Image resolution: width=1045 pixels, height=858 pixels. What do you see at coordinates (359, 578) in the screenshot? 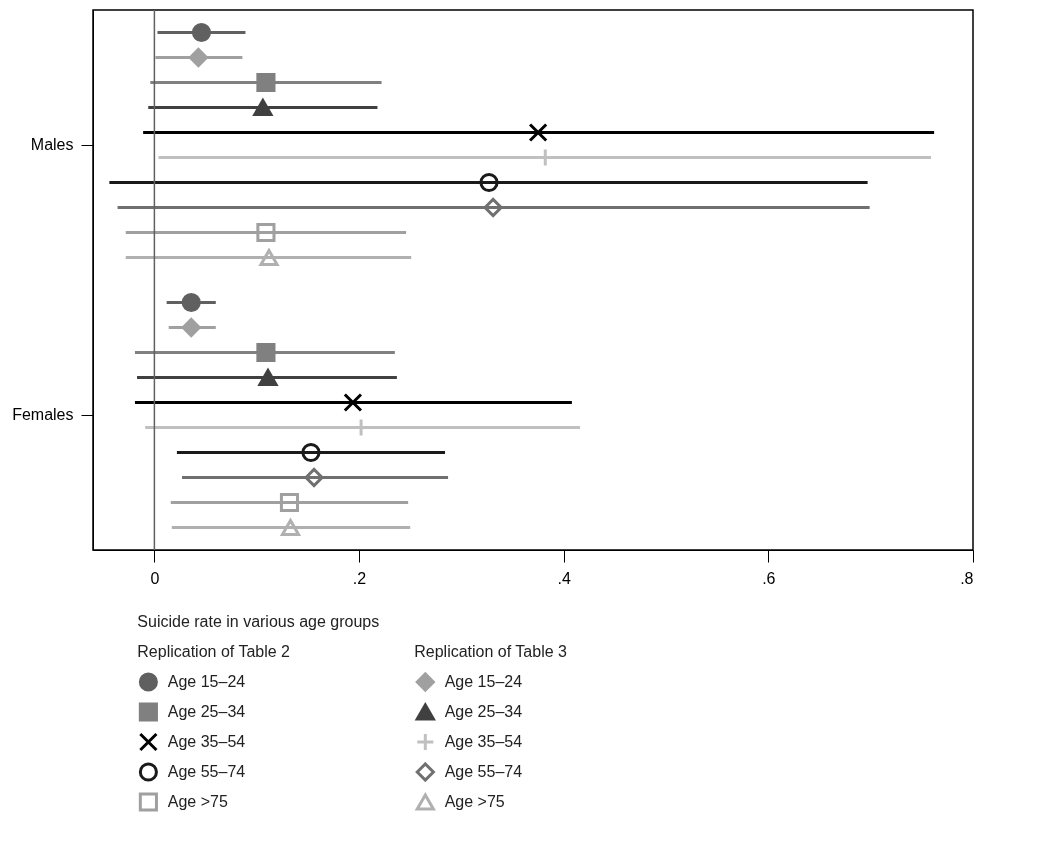
I see `x-tick-label: .2` at bounding box center [359, 578].